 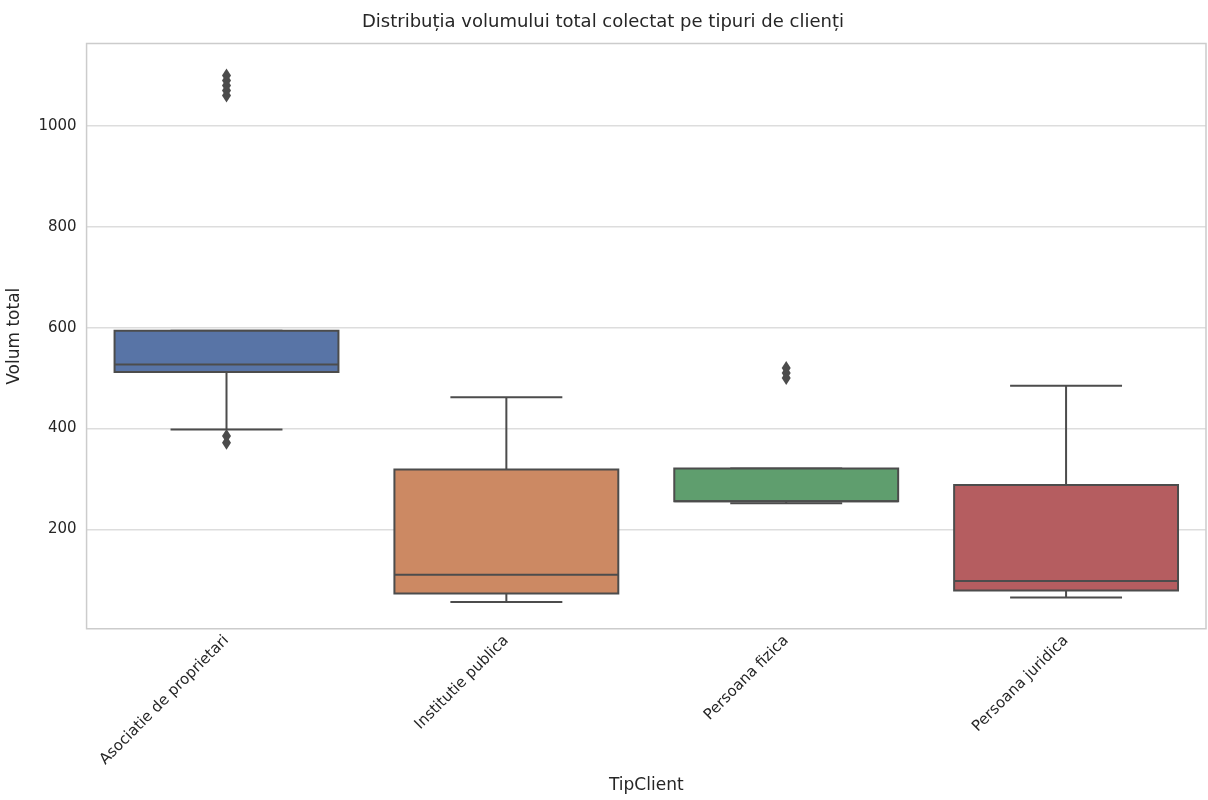 What do you see at coordinates (645, 784) in the screenshot?
I see `x-axis-title: TipClient` at bounding box center [645, 784].